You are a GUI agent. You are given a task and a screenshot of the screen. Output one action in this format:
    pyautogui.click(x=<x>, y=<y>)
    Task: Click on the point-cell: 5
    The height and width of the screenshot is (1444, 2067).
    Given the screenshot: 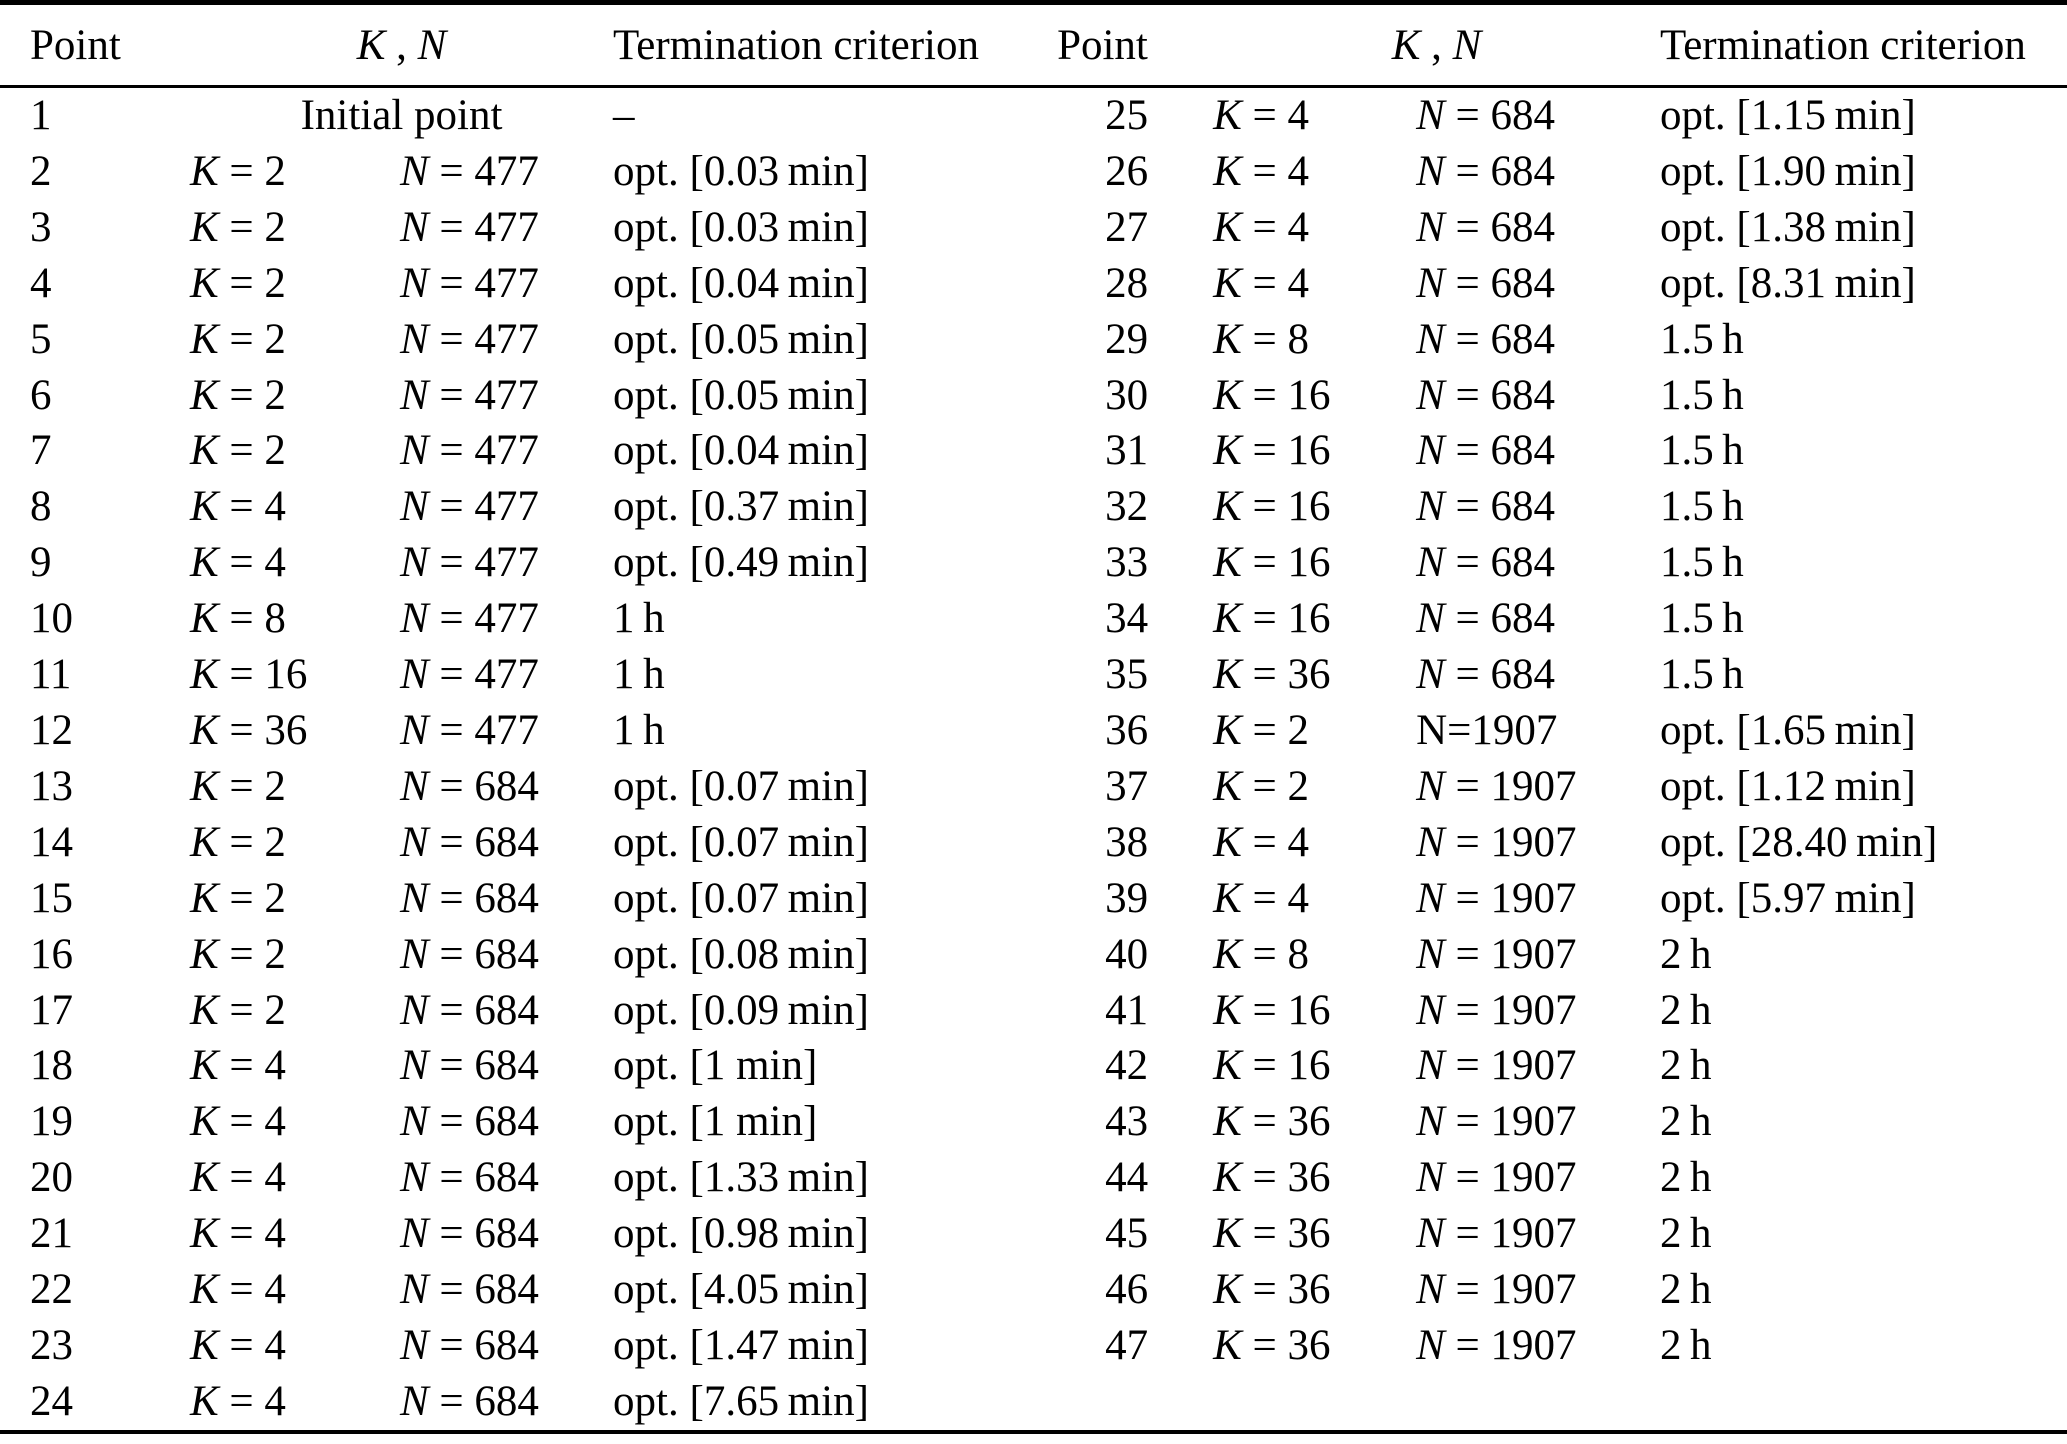 What is the action you would take?
    pyautogui.click(x=41, y=339)
    